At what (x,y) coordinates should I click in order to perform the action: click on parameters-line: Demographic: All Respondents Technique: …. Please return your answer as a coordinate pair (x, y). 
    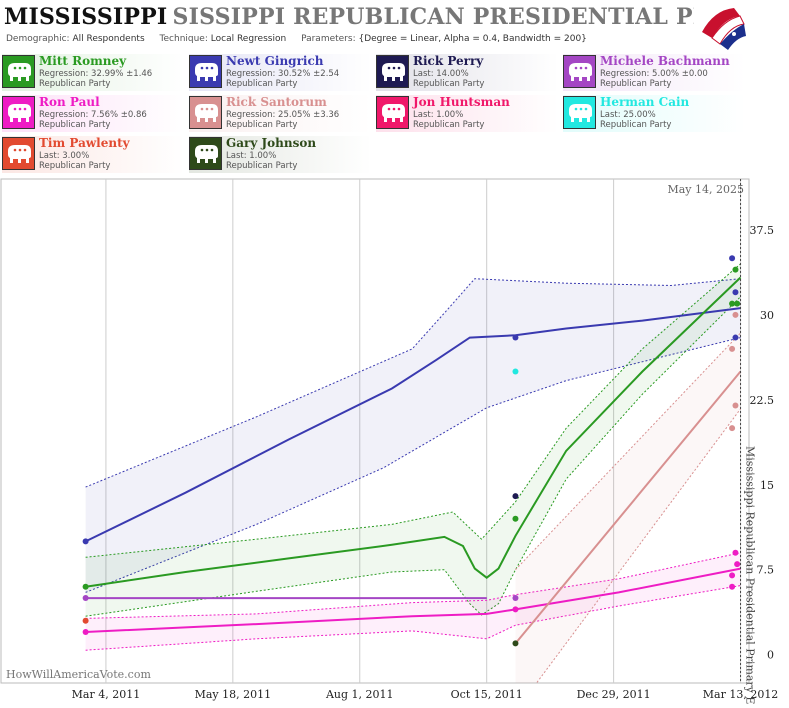
    Looking at the image, I should click on (296, 39).